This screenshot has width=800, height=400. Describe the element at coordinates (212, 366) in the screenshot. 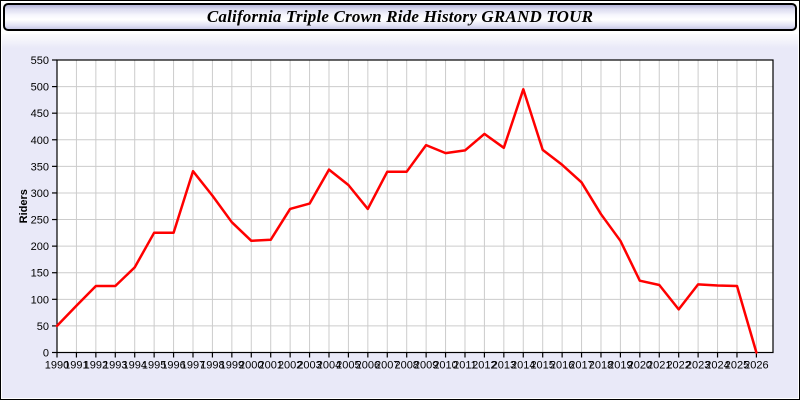

I see `x-tick-label: 1998` at that location.